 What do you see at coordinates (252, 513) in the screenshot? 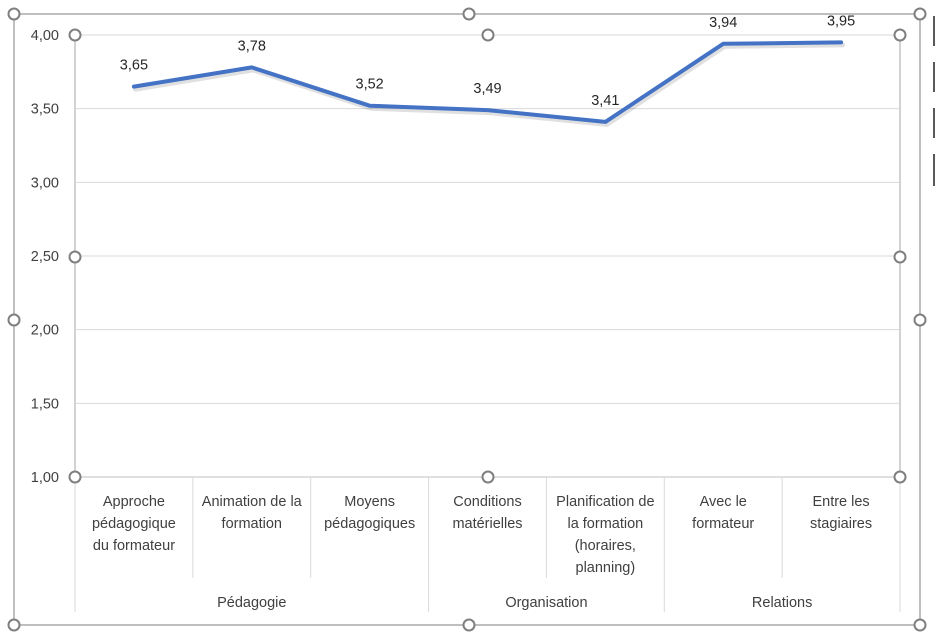
I see `x-tick-label: Animation de la formation` at bounding box center [252, 513].